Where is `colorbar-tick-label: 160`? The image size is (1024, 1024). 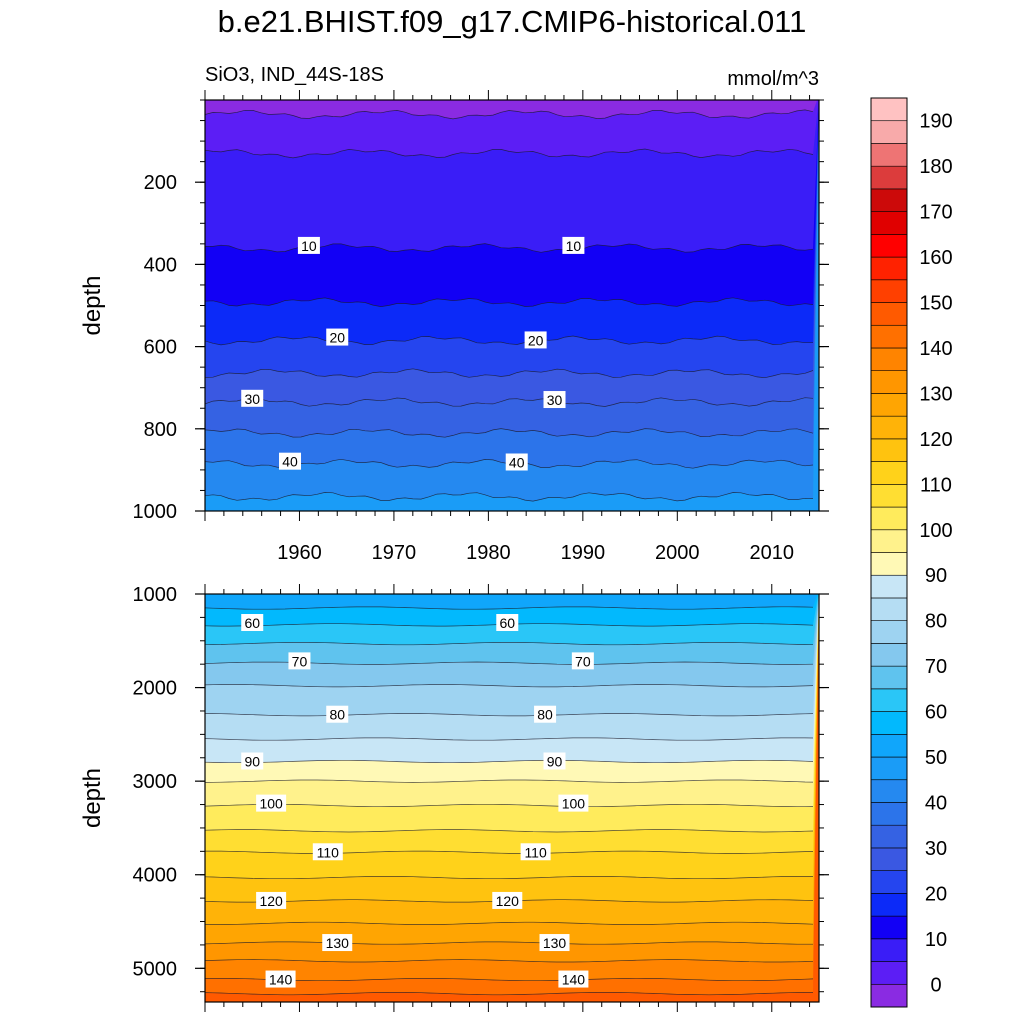
colorbar-tick-label: 160 is located at coordinates (935, 258).